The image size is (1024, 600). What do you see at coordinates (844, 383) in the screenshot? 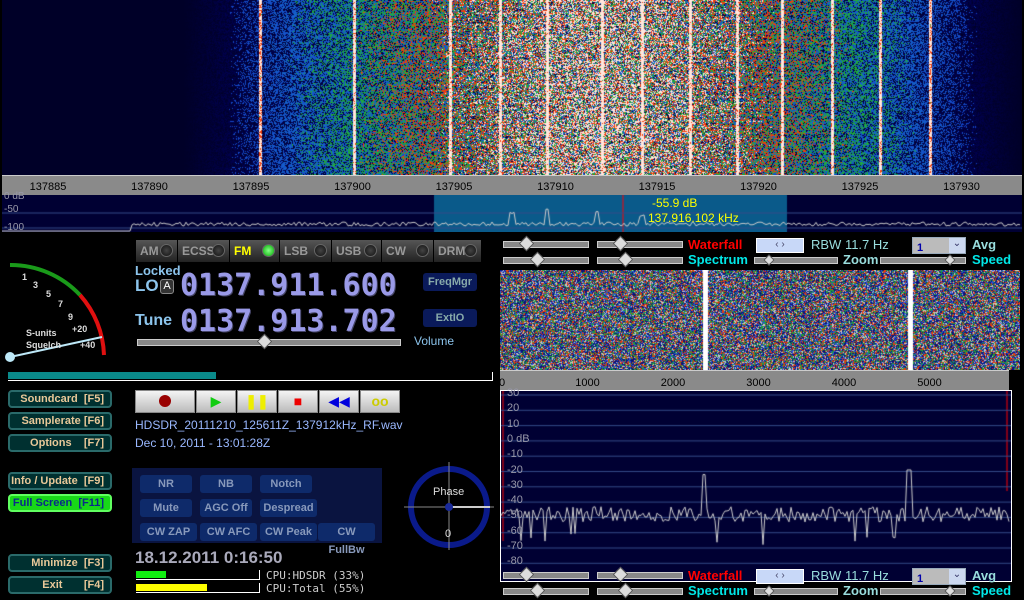
I see `audio-tick-label: 4000` at bounding box center [844, 383].